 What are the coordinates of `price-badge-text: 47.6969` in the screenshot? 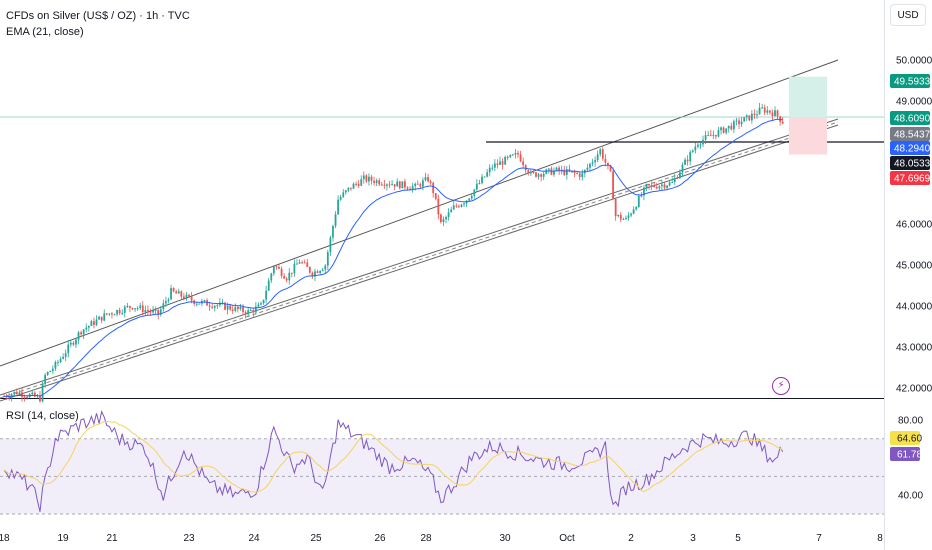 It's located at (912, 179).